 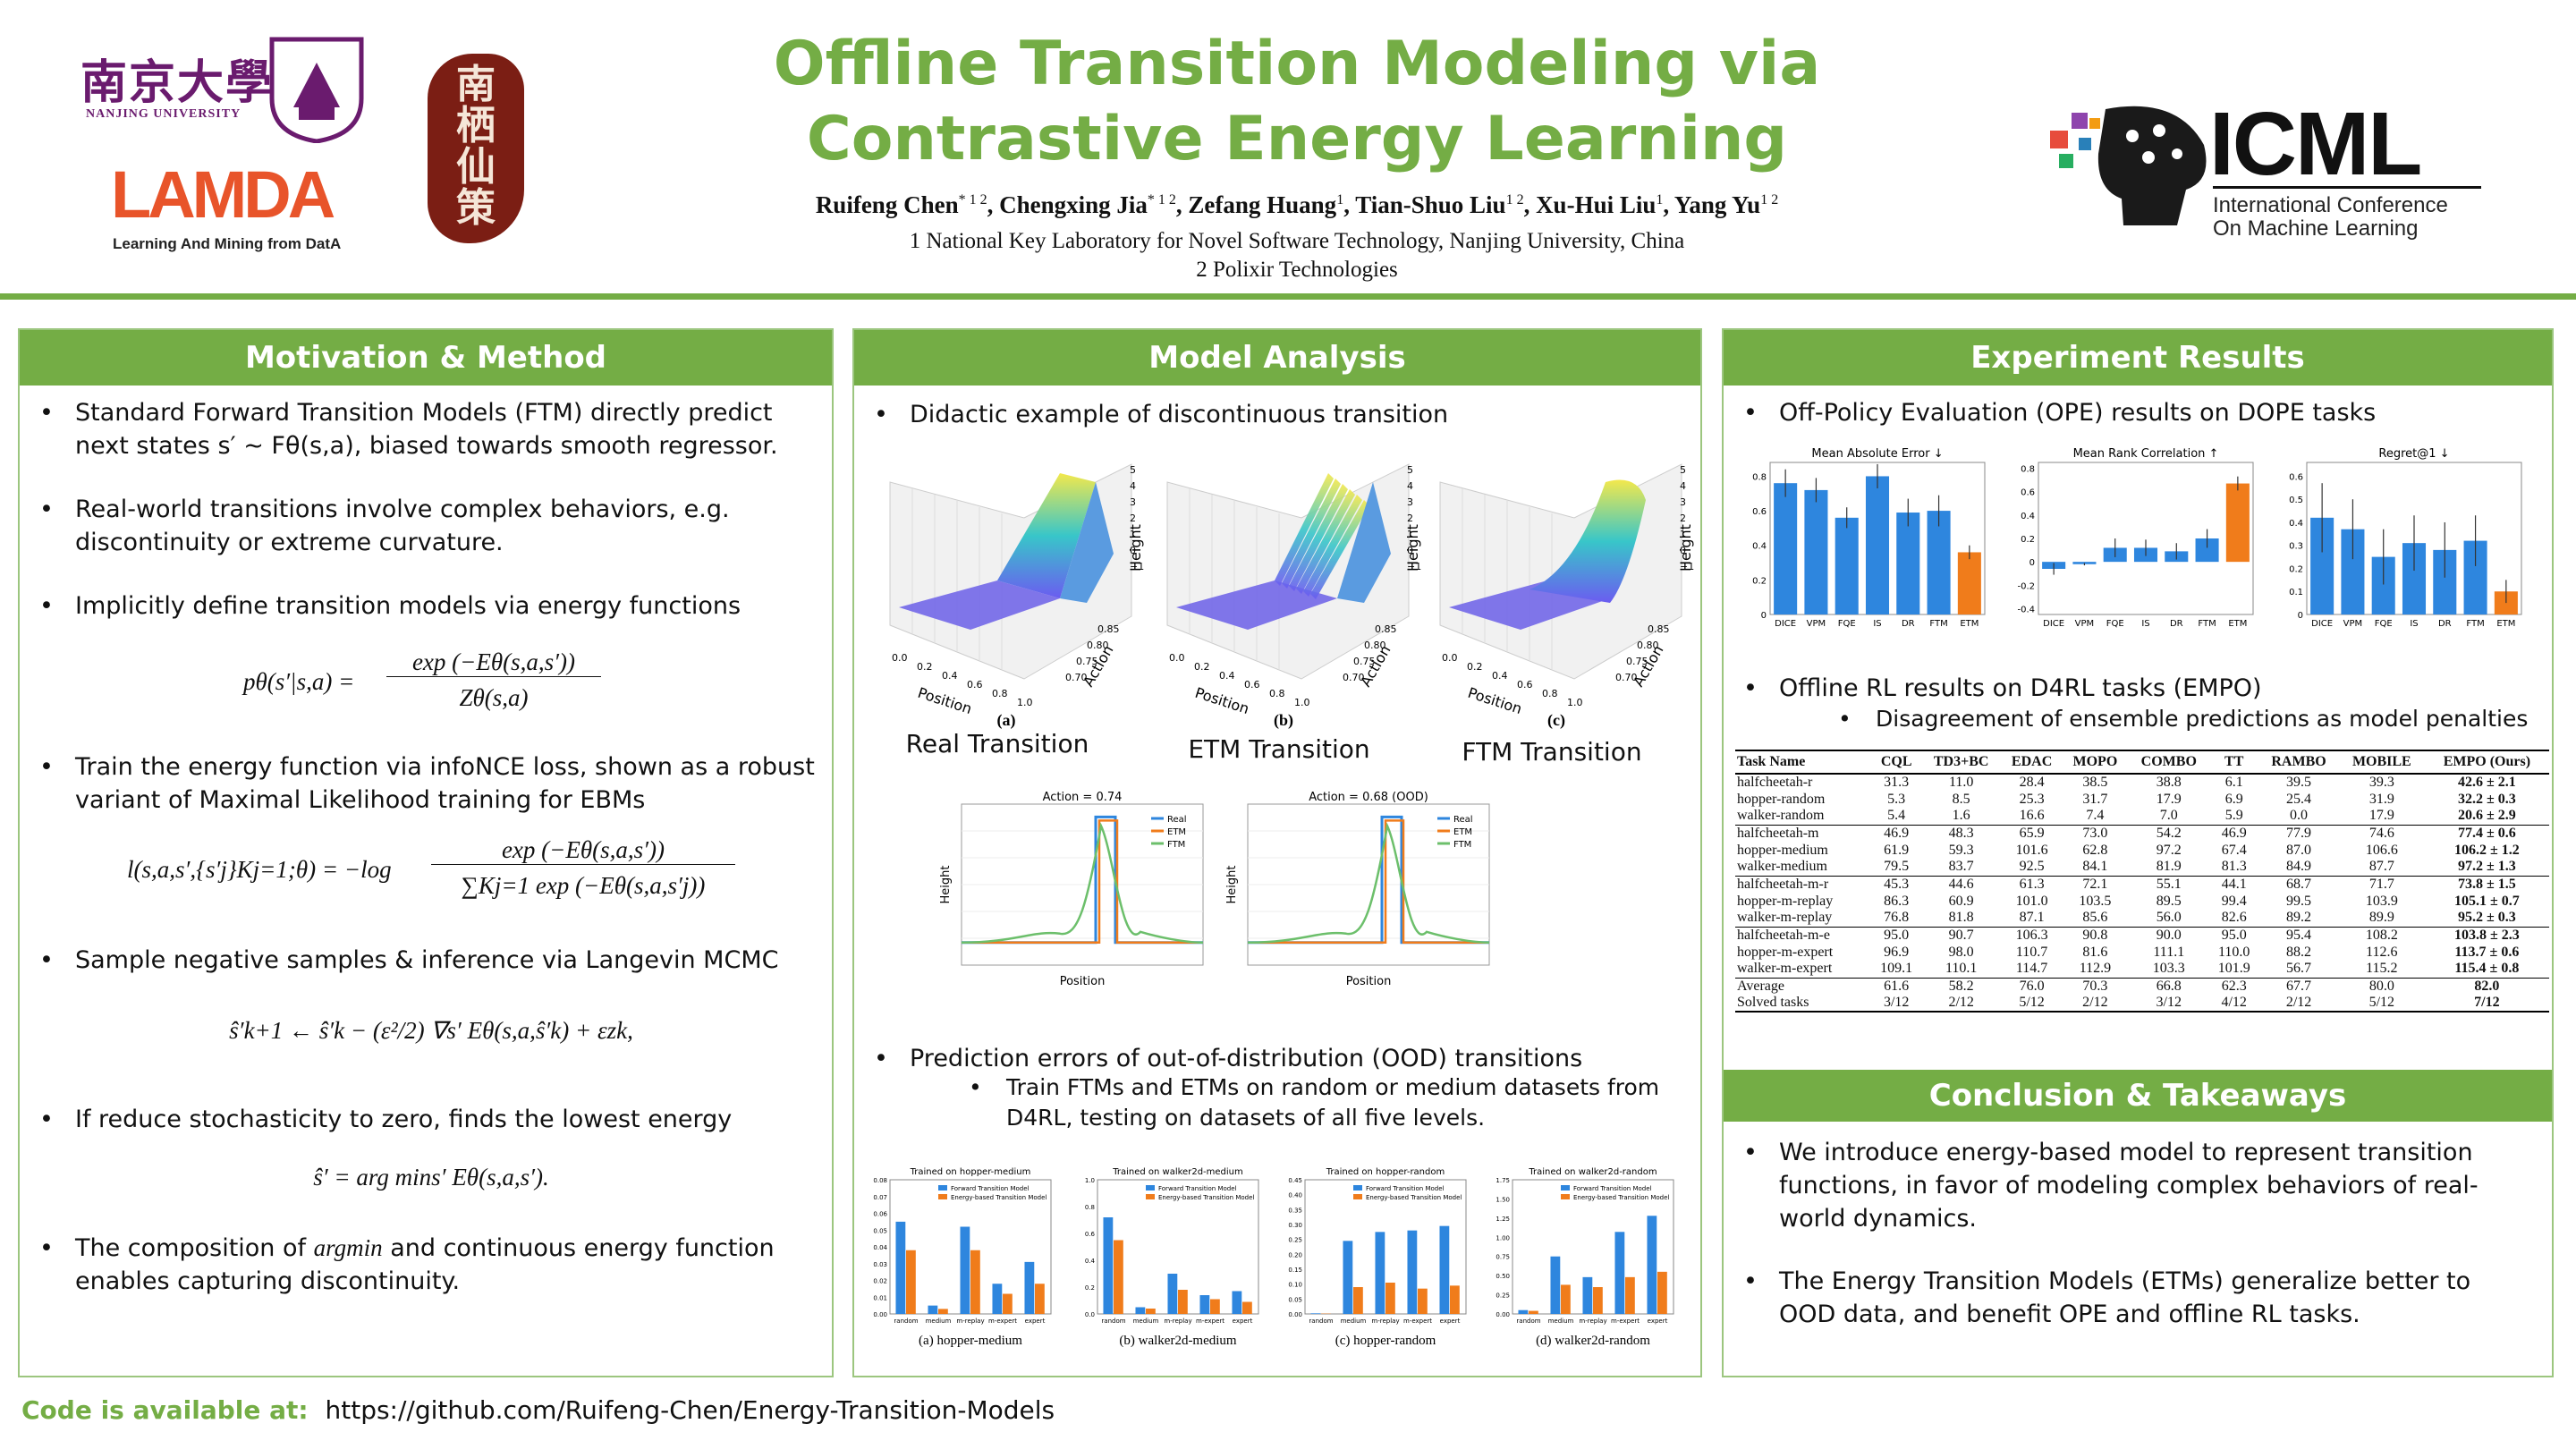 I want to click on table-cell: 101.9, so click(x=2233, y=969).